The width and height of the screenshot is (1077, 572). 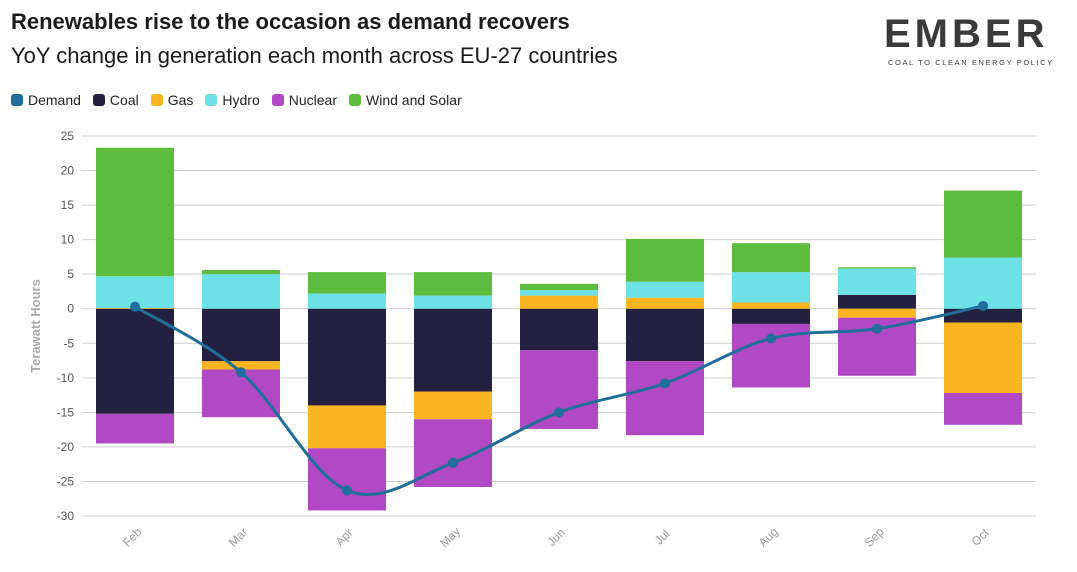 I want to click on legend-label: Demand, so click(x=54, y=100).